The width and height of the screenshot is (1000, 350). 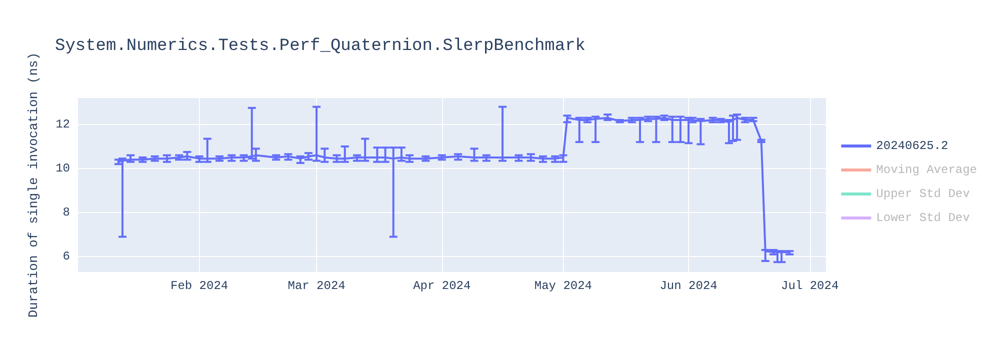 I want to click on y-axis-title: Duration of single invocation (ns), so click(x=33, y=185).